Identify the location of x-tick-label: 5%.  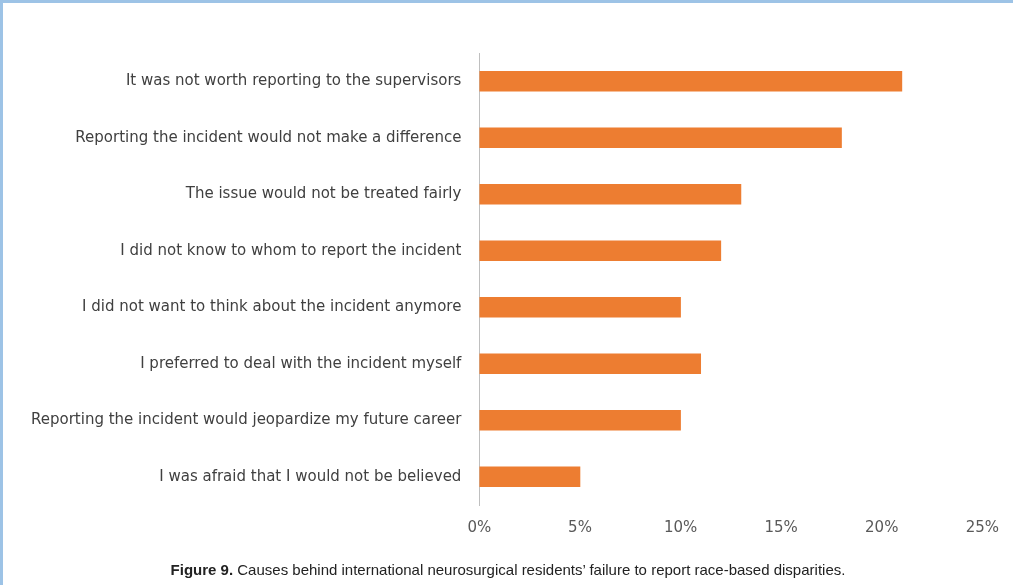
(580, 526).